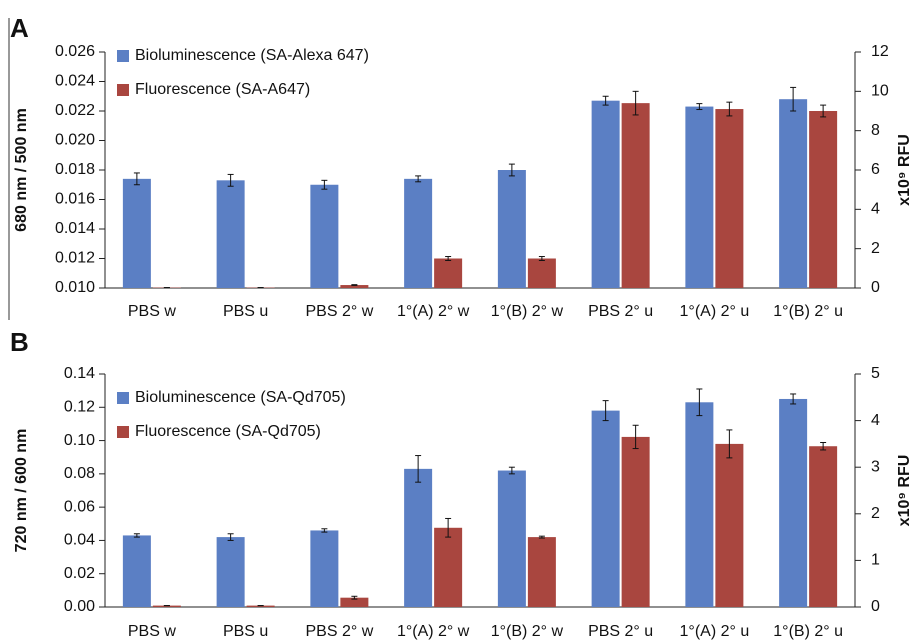  Describe the element at coordinates (875, 560) in the screenshot. I see `y2-tick-label: 1` at that location.